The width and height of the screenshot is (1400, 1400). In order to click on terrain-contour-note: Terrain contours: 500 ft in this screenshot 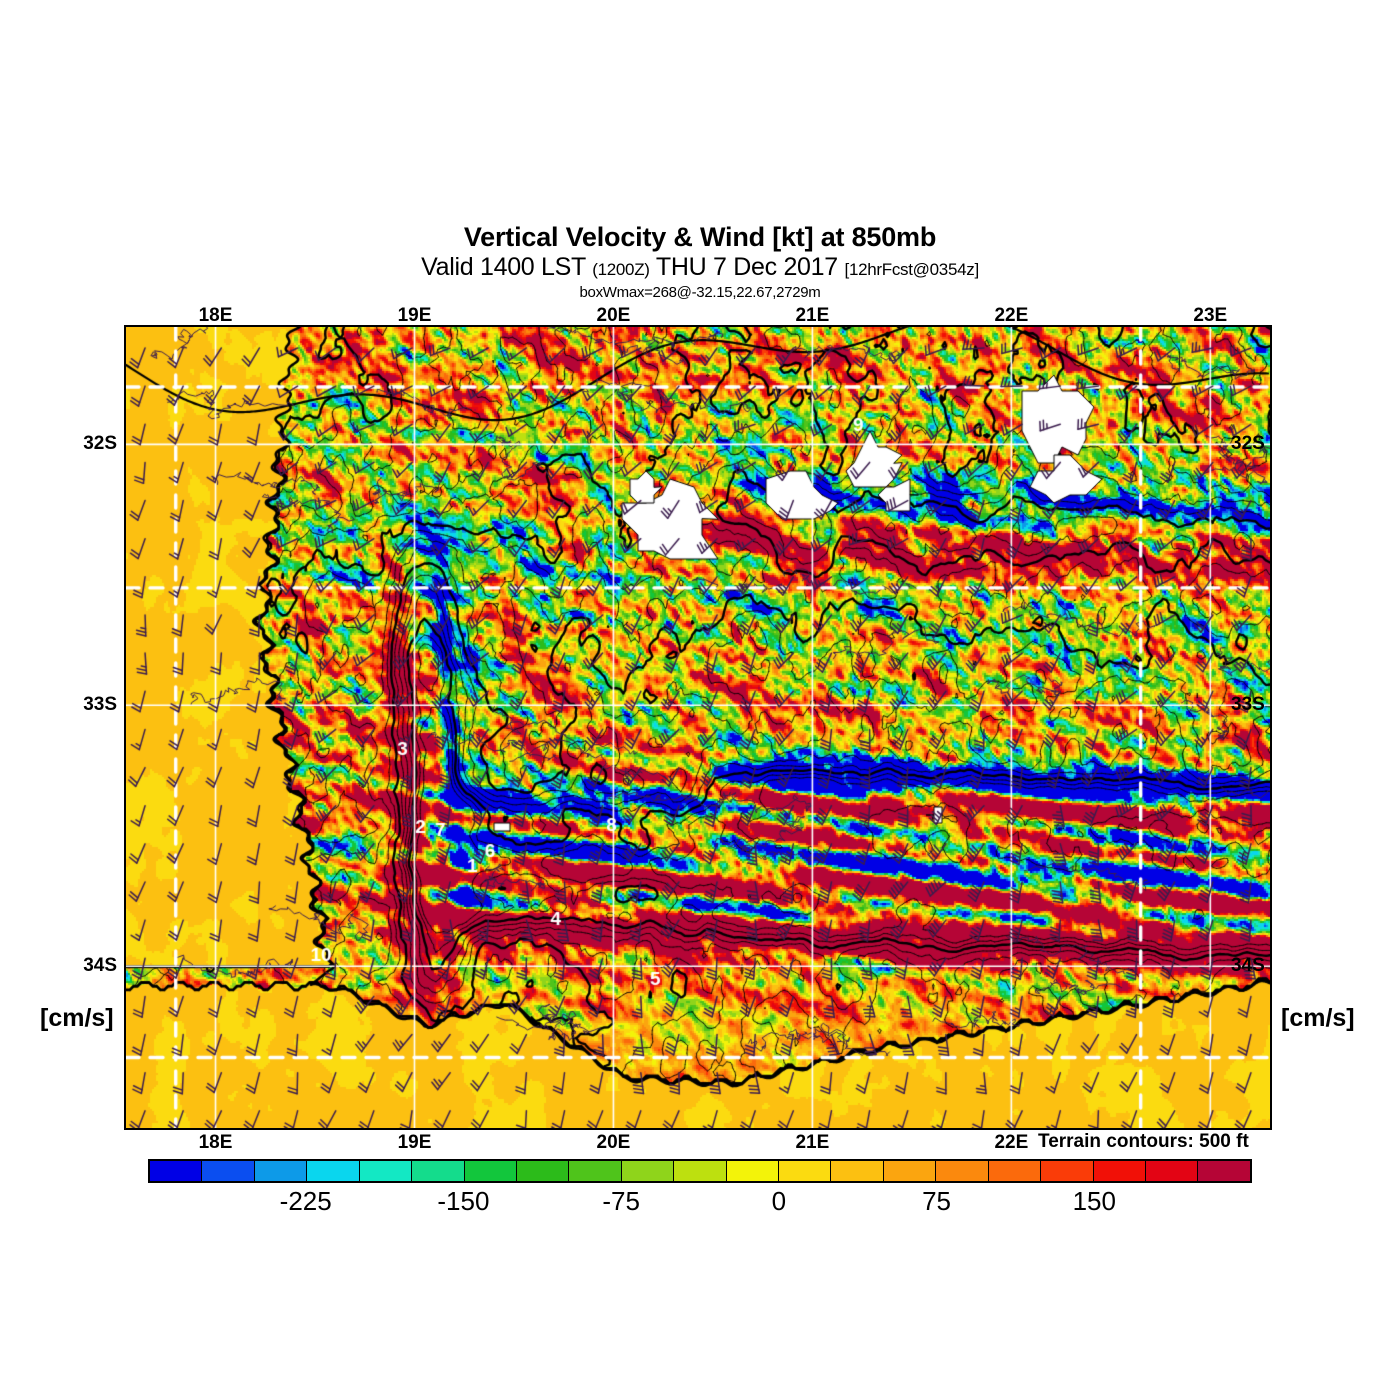, I will do `click(1143, 1141)`.